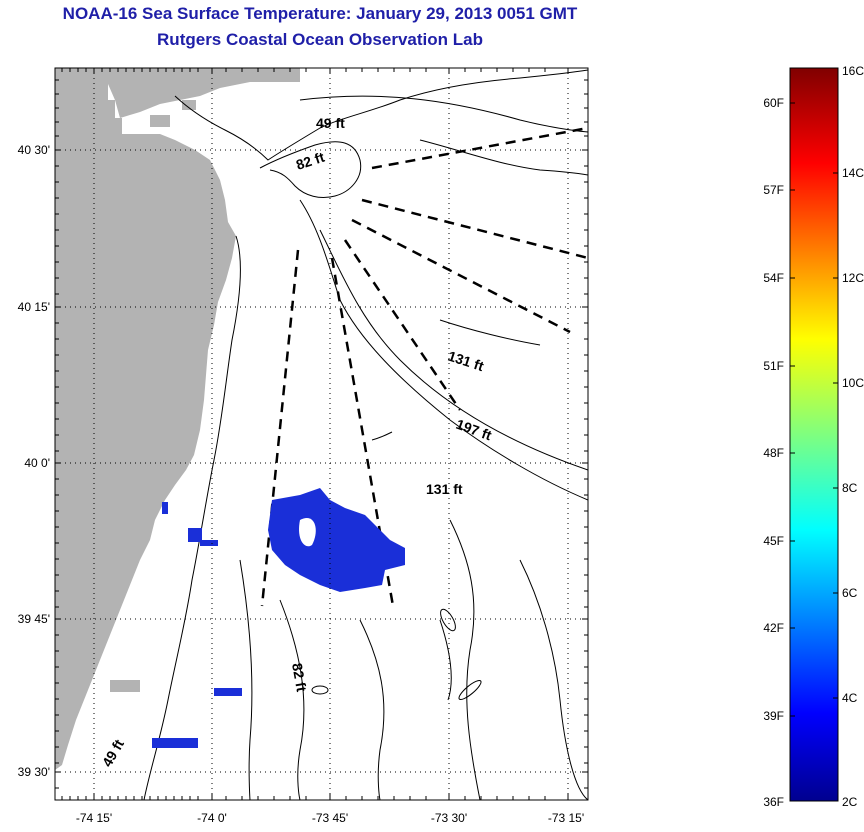 Image resolution: width=864 pixels, height=832 pixels. What do you see at coordinates (850, 488) in the screenshot?
I see `colorbar-label-8c: 8C` at bounding box center [850, 488].